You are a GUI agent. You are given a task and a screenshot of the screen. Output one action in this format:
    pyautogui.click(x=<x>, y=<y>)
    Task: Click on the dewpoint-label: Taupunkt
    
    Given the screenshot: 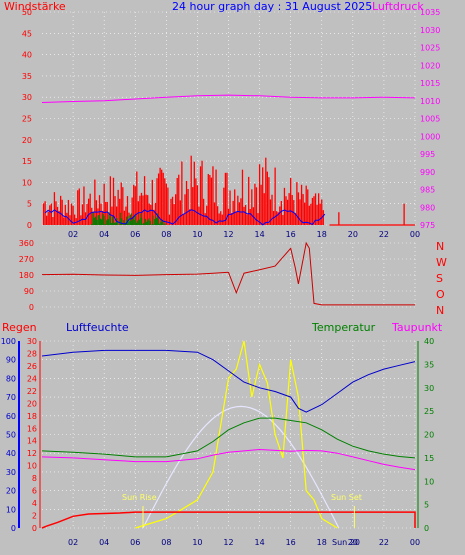 What is the action you would take?
    pyautogui.click(x=417, y=327)
    